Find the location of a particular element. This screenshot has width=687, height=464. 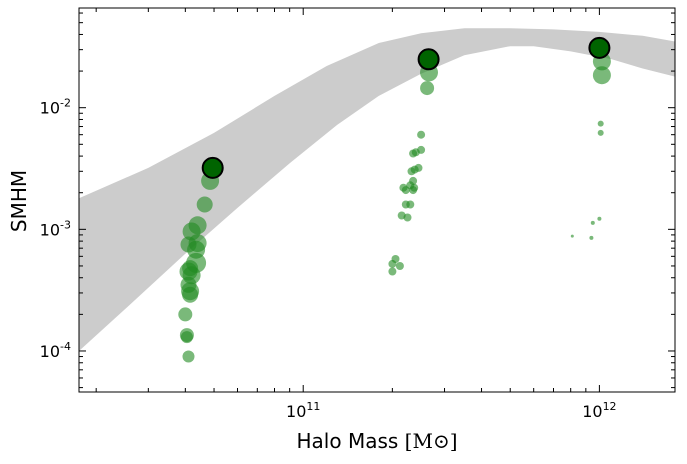

x-tick-label: 1011 is located at coordinates (303, 410).